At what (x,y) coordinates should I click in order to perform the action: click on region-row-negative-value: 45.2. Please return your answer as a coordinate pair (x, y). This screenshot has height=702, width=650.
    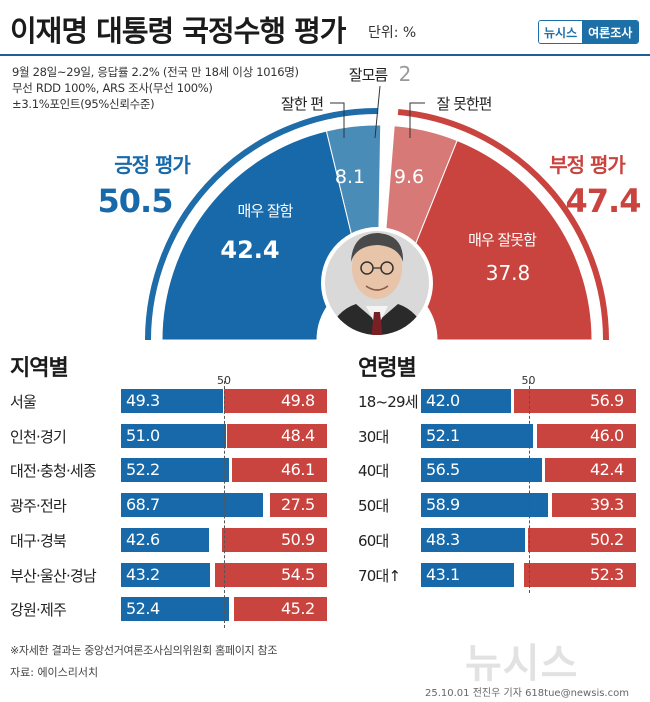
    Looking at the image, I should click on (298, 609).